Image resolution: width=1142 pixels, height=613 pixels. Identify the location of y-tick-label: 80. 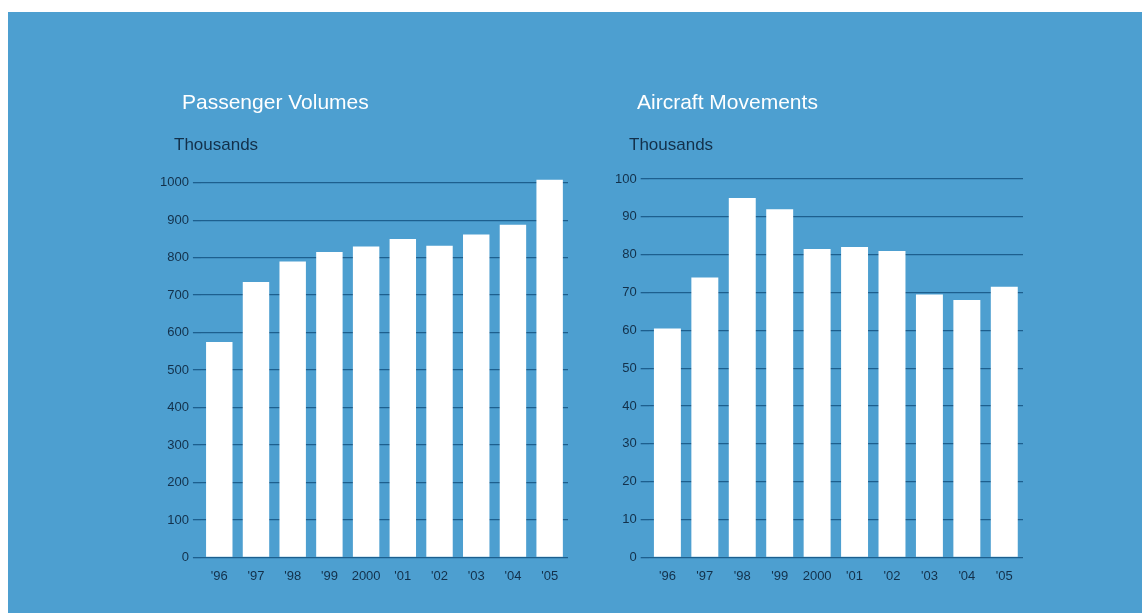
(629, 254).